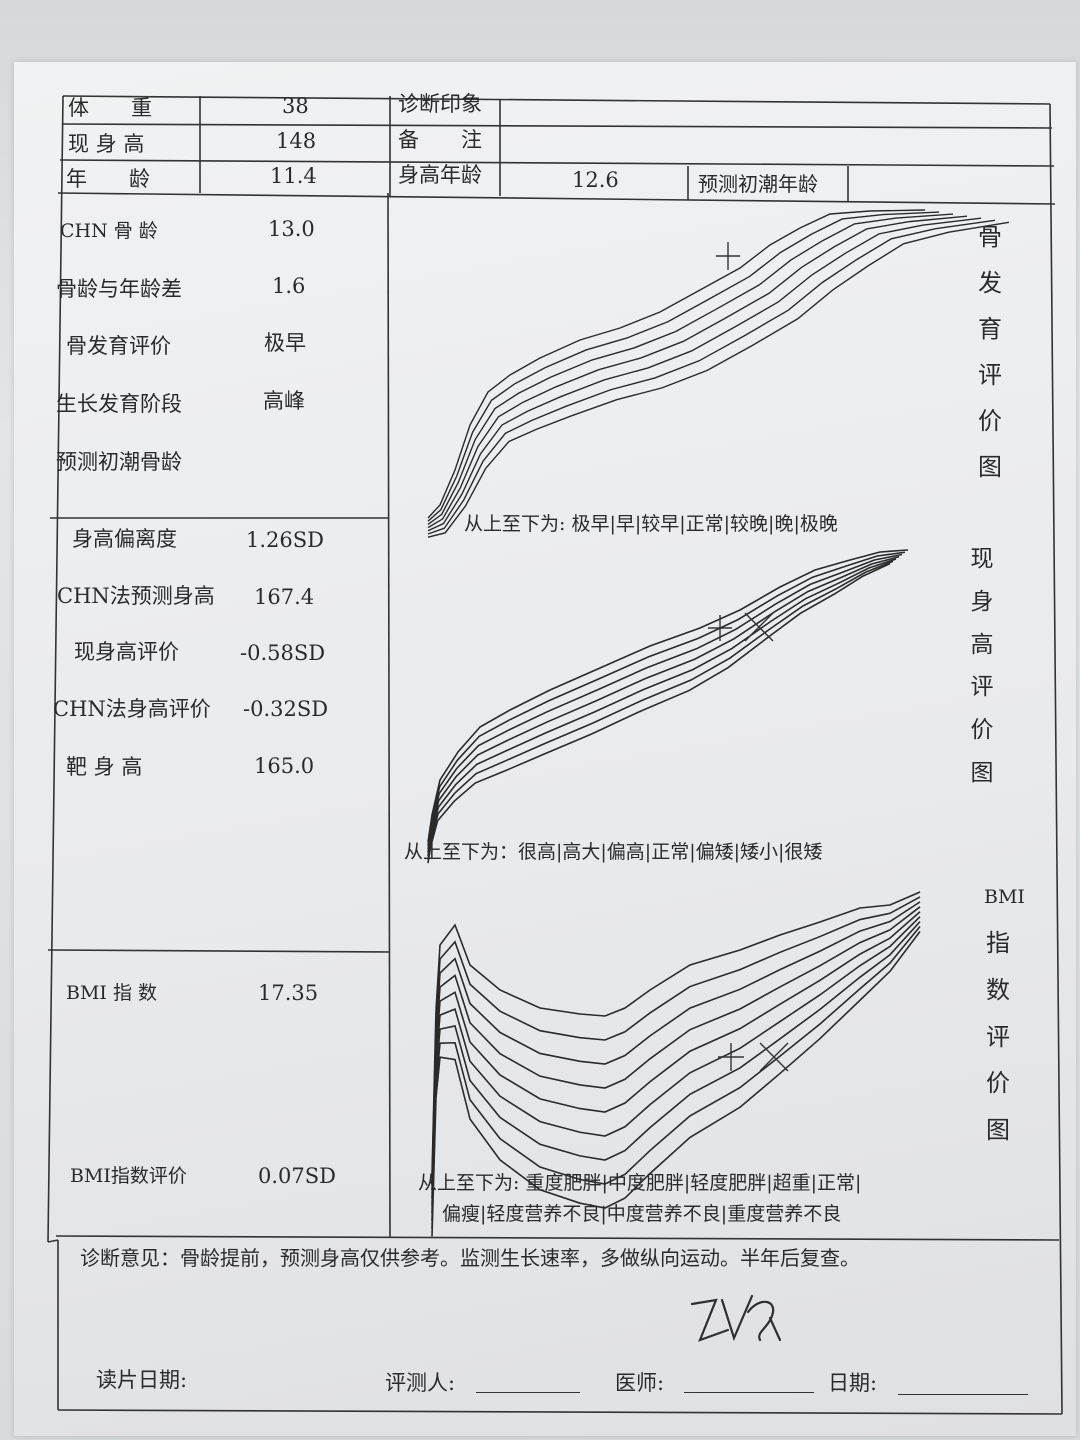 The height and width of the screenshot is (1440, 1080). I want to click on growth-stage-label: 生长发育阶段, so click(119, 404).